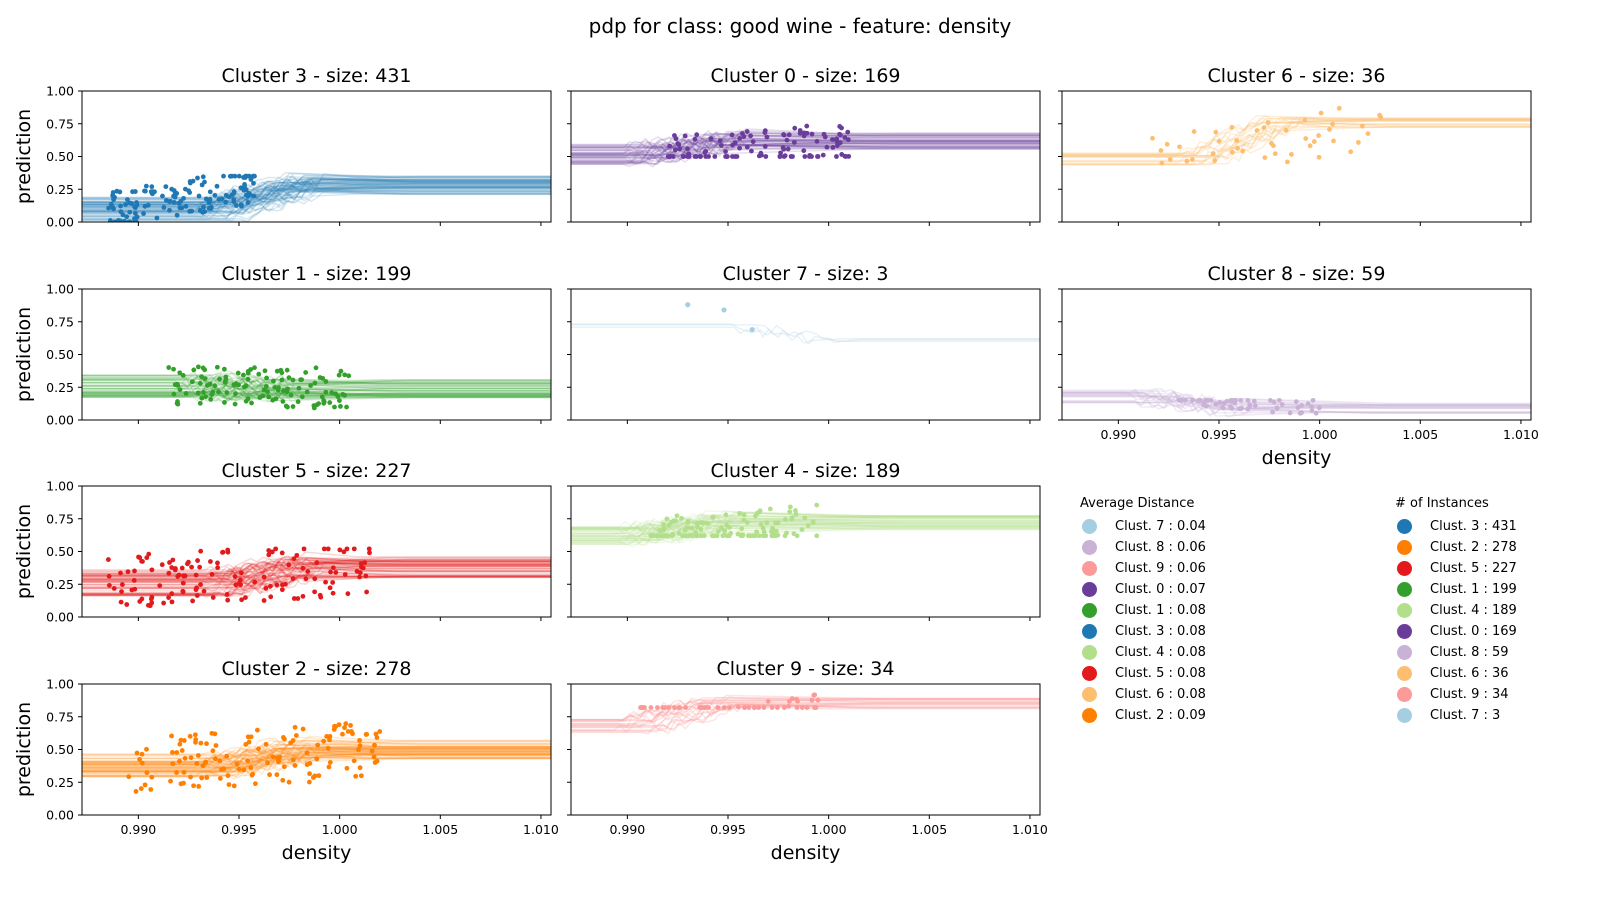 This screenshot has width=1600, height=900. I want to click on panel-title: Cluster 3 - size: 431, so click(316, 76).